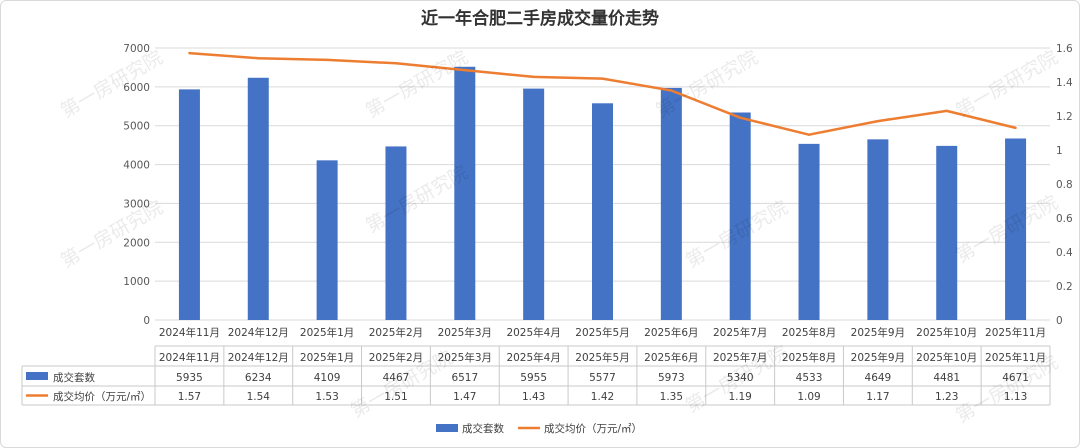  What do you see at coordinates (136, 49) in the screenshot?
I see `y-left-tick-label: 7000` at bounding box center [136, 49].